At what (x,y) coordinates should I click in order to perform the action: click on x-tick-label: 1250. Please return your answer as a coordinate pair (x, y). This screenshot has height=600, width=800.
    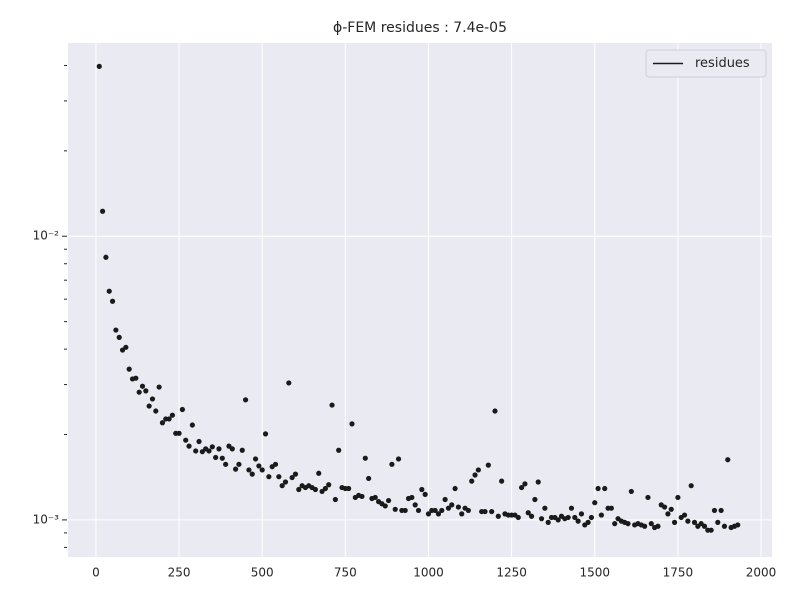
    Looking at the image, I should click on (511, 573).